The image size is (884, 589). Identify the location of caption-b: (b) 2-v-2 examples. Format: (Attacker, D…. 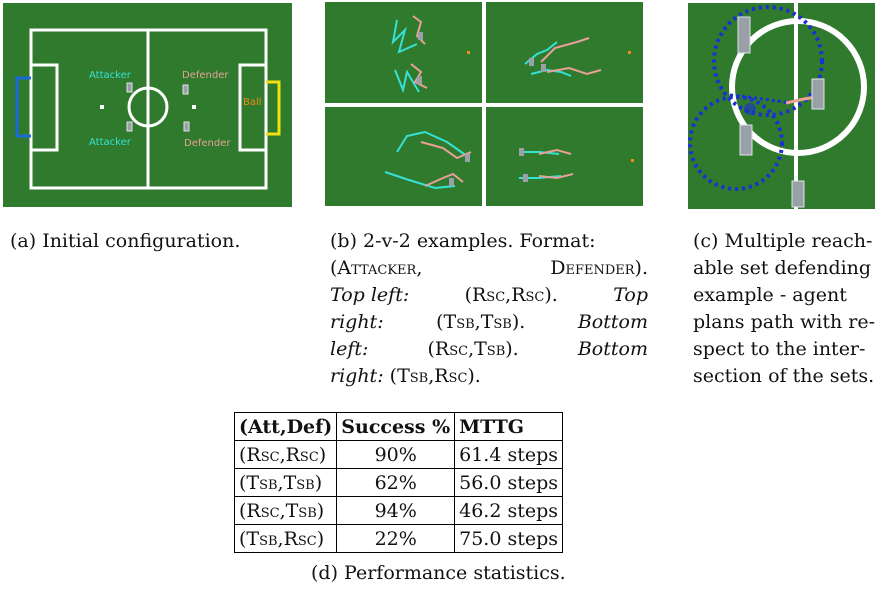
(489, 309).